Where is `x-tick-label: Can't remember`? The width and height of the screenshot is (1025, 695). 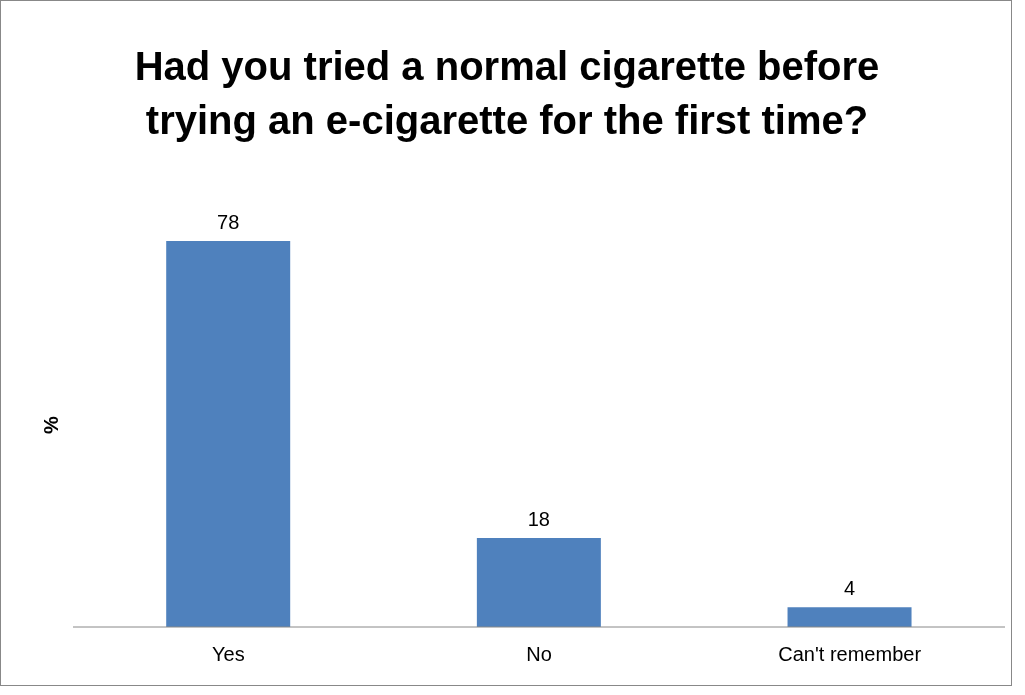 x-tick-label: Can't remember is located at coordinates (850, 654).